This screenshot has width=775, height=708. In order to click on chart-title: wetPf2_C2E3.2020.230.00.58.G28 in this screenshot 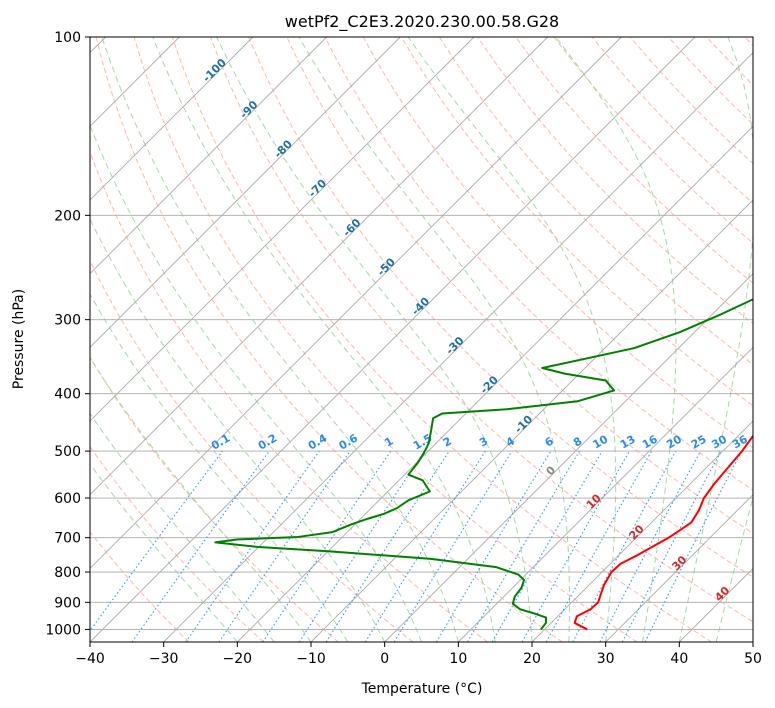, I will do `click(422, 22)`.